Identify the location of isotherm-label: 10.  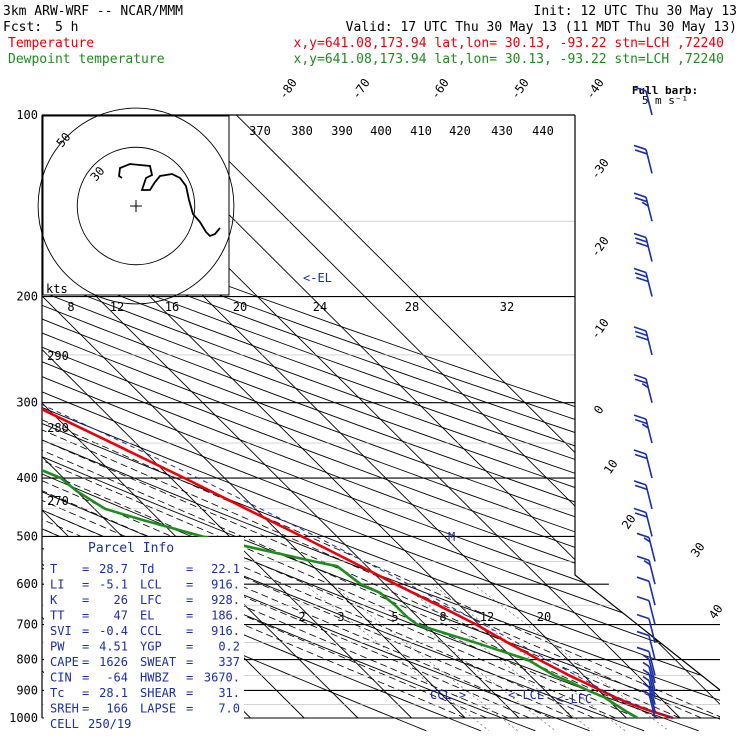
(611, 467).